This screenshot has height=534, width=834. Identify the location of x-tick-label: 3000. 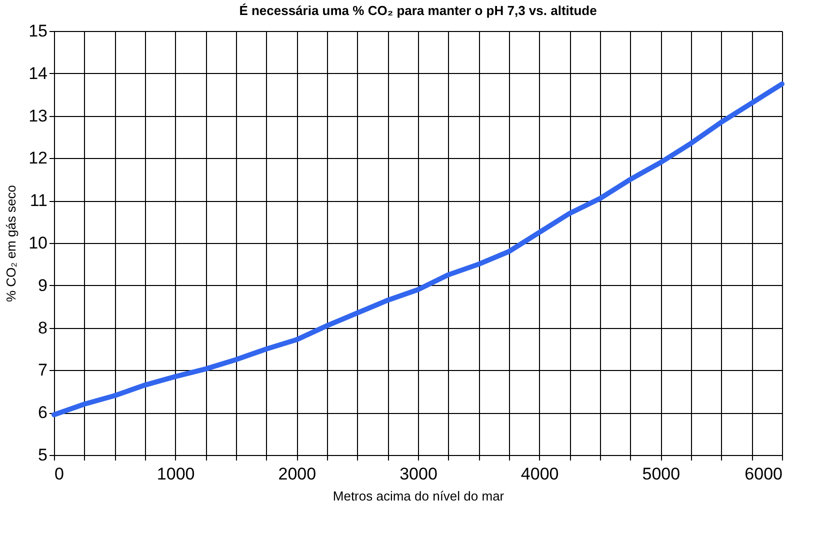
(419, 474).